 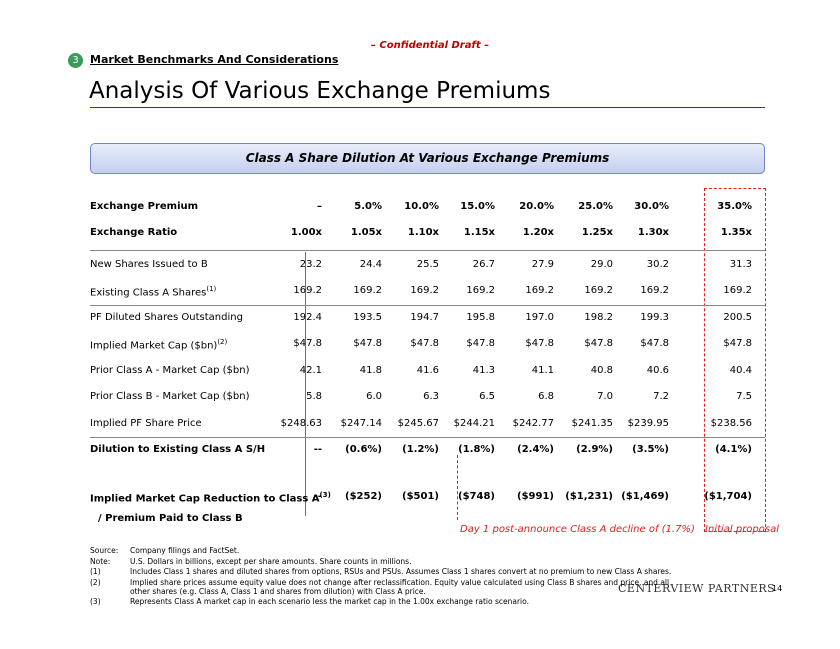 I want to click on footnote-marker: Source:, so click(x=104, y=550).